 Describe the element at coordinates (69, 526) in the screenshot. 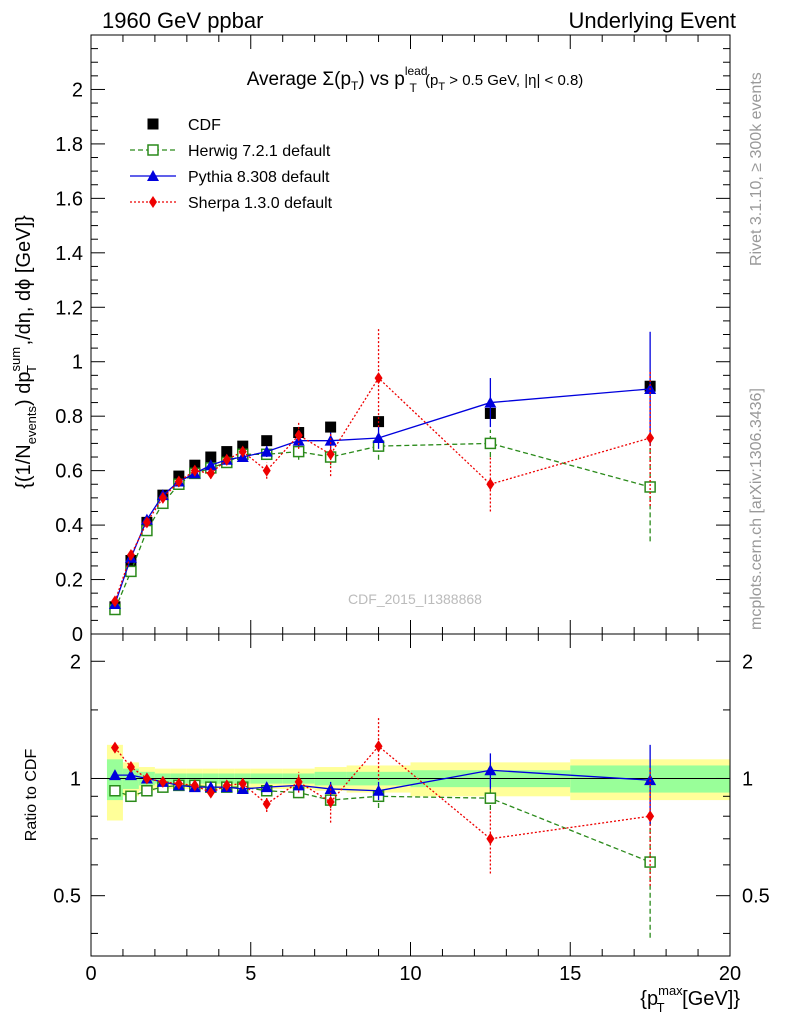

I see `main-ytick-label: 0.4` at that location.